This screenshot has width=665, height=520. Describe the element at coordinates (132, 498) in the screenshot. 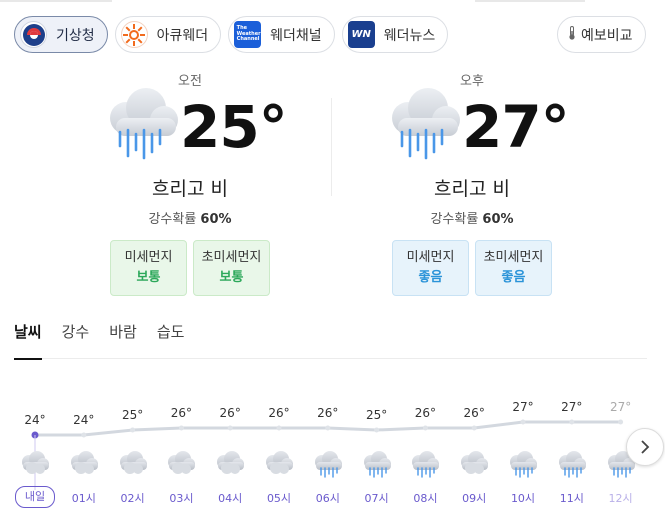

I see `hourly-time: 02시` at that location.